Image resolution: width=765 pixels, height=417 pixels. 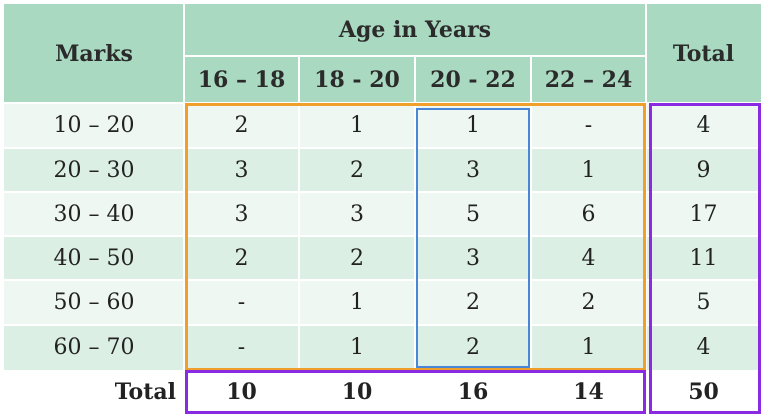 I want to click on age-range-header: 16 – 18, so click(x=241, y=79).